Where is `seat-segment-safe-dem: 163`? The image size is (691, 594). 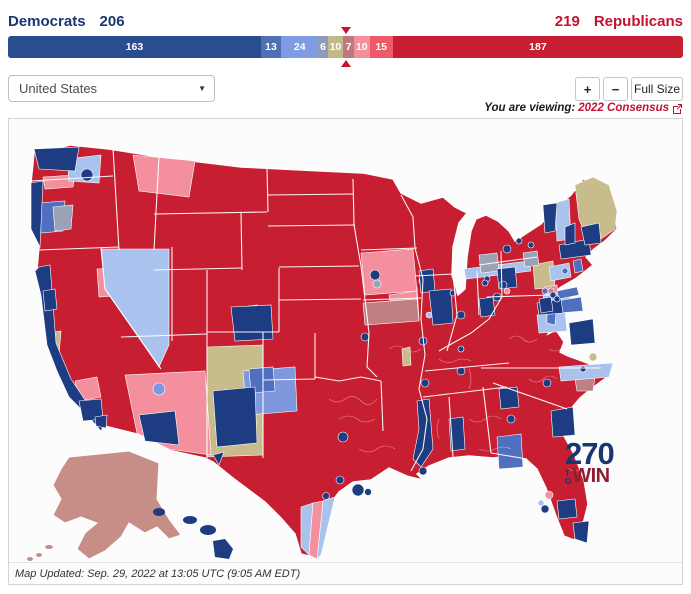 seat-segment-safe-dem: 163 is located at coordinates (134, 47).